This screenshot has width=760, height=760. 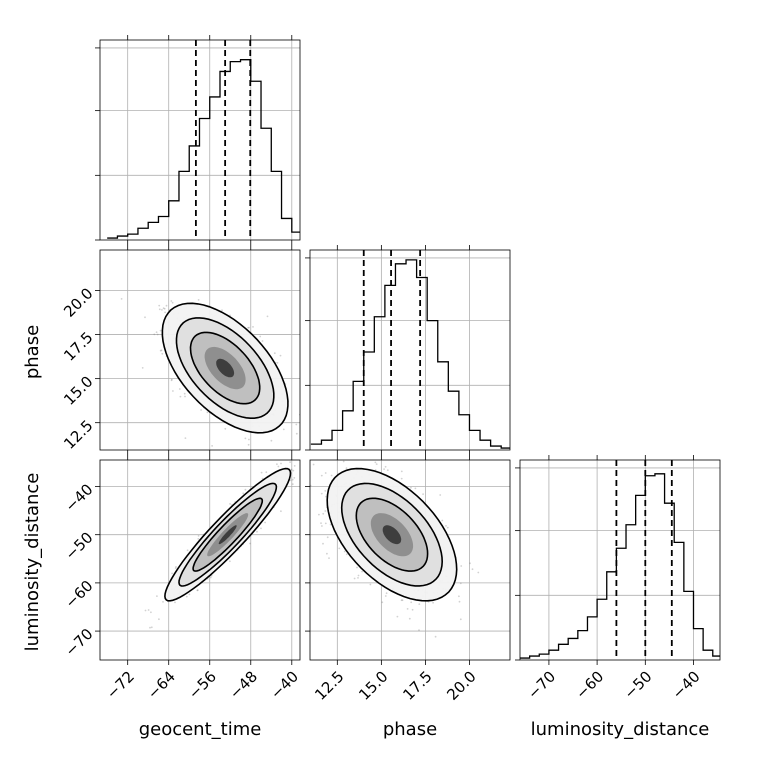 What do you see at coordinates (78, 546) in the screenshot?
I see `y-tick-label-luminosity_distance: −50` at bounding box center [78, 546].